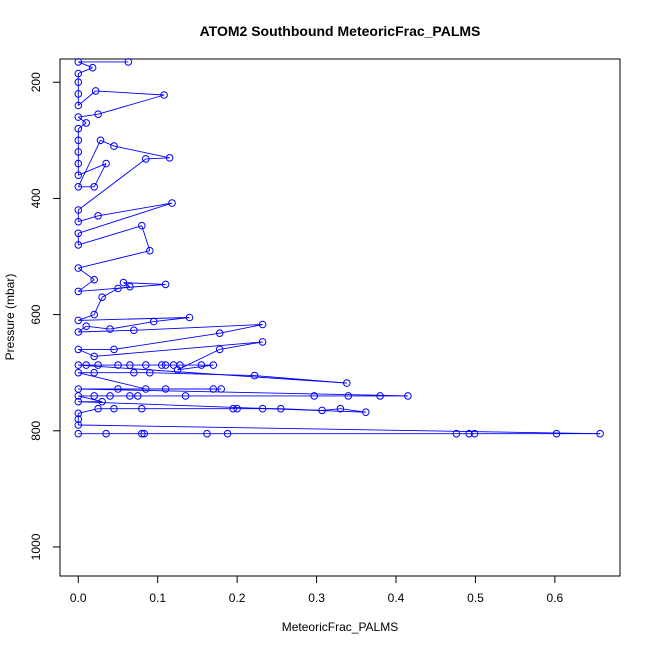  What do you see at coordinates (555, 598) in the screenshot?
I see `x-tick-label: 0.6` at bounding box center [555, 598].